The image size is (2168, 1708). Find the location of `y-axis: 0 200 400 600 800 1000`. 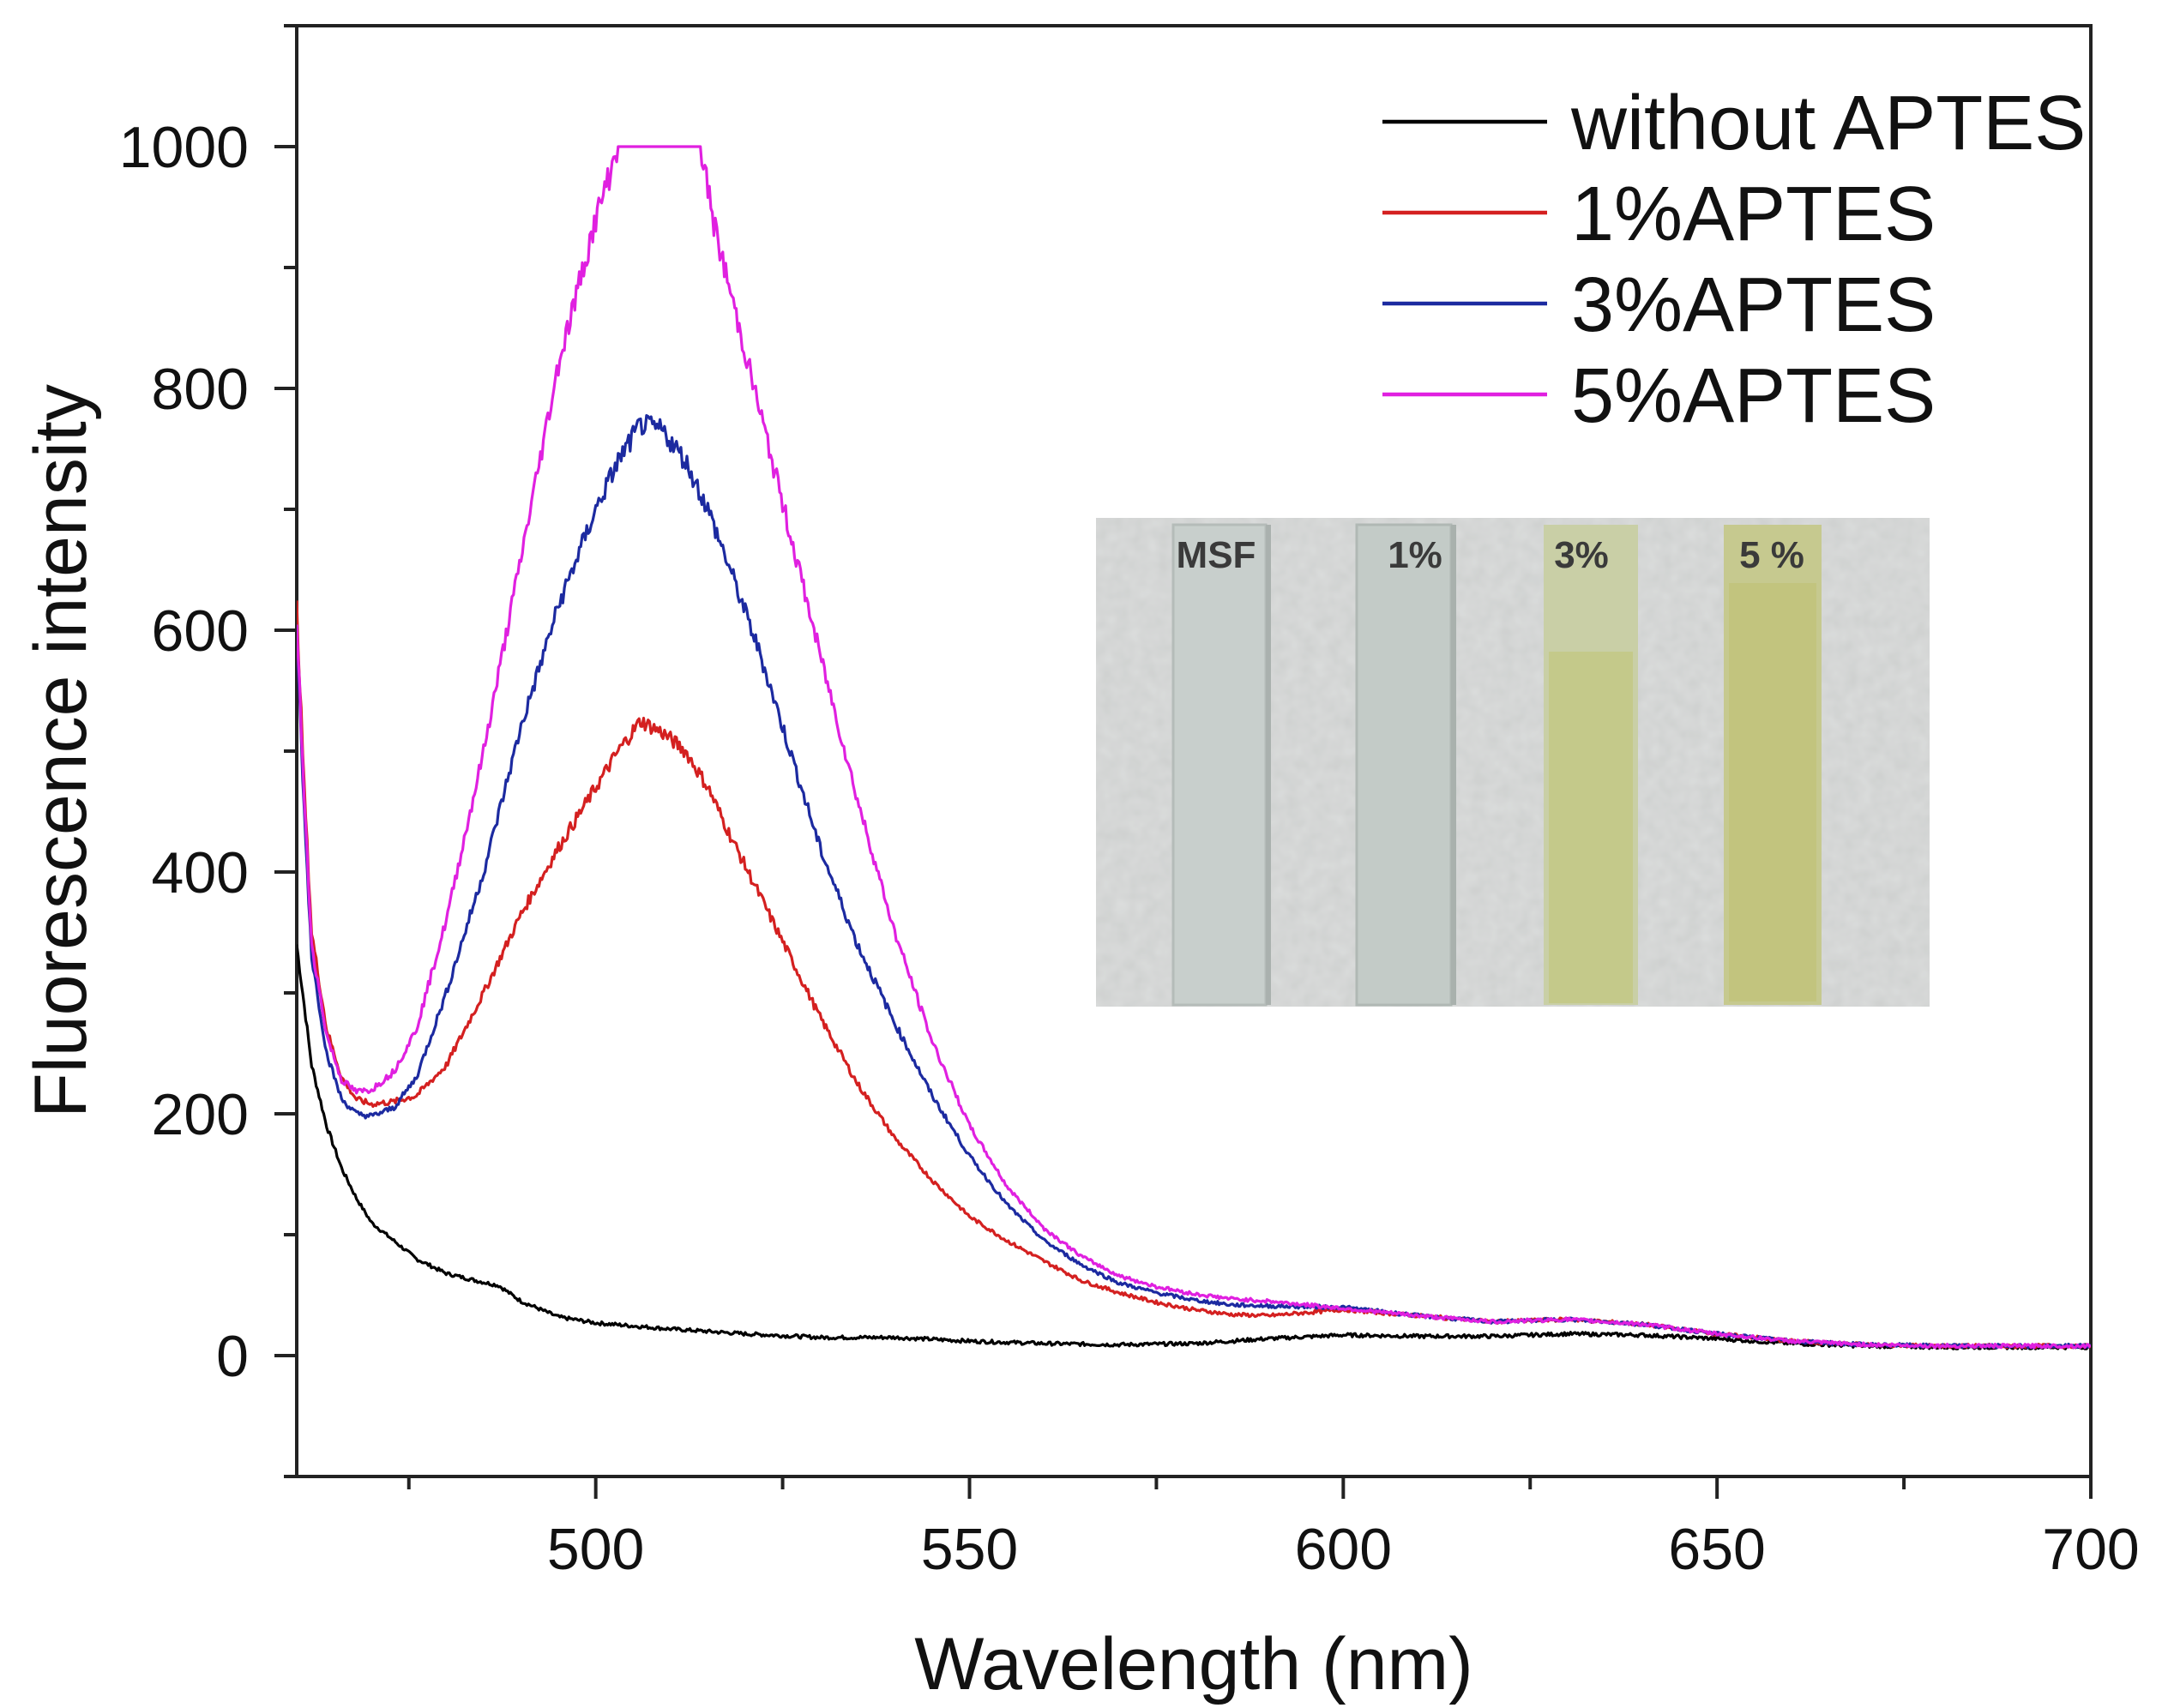

y-axis: 0 200 400 600 800 1000 is located at coordinates (208, 751).